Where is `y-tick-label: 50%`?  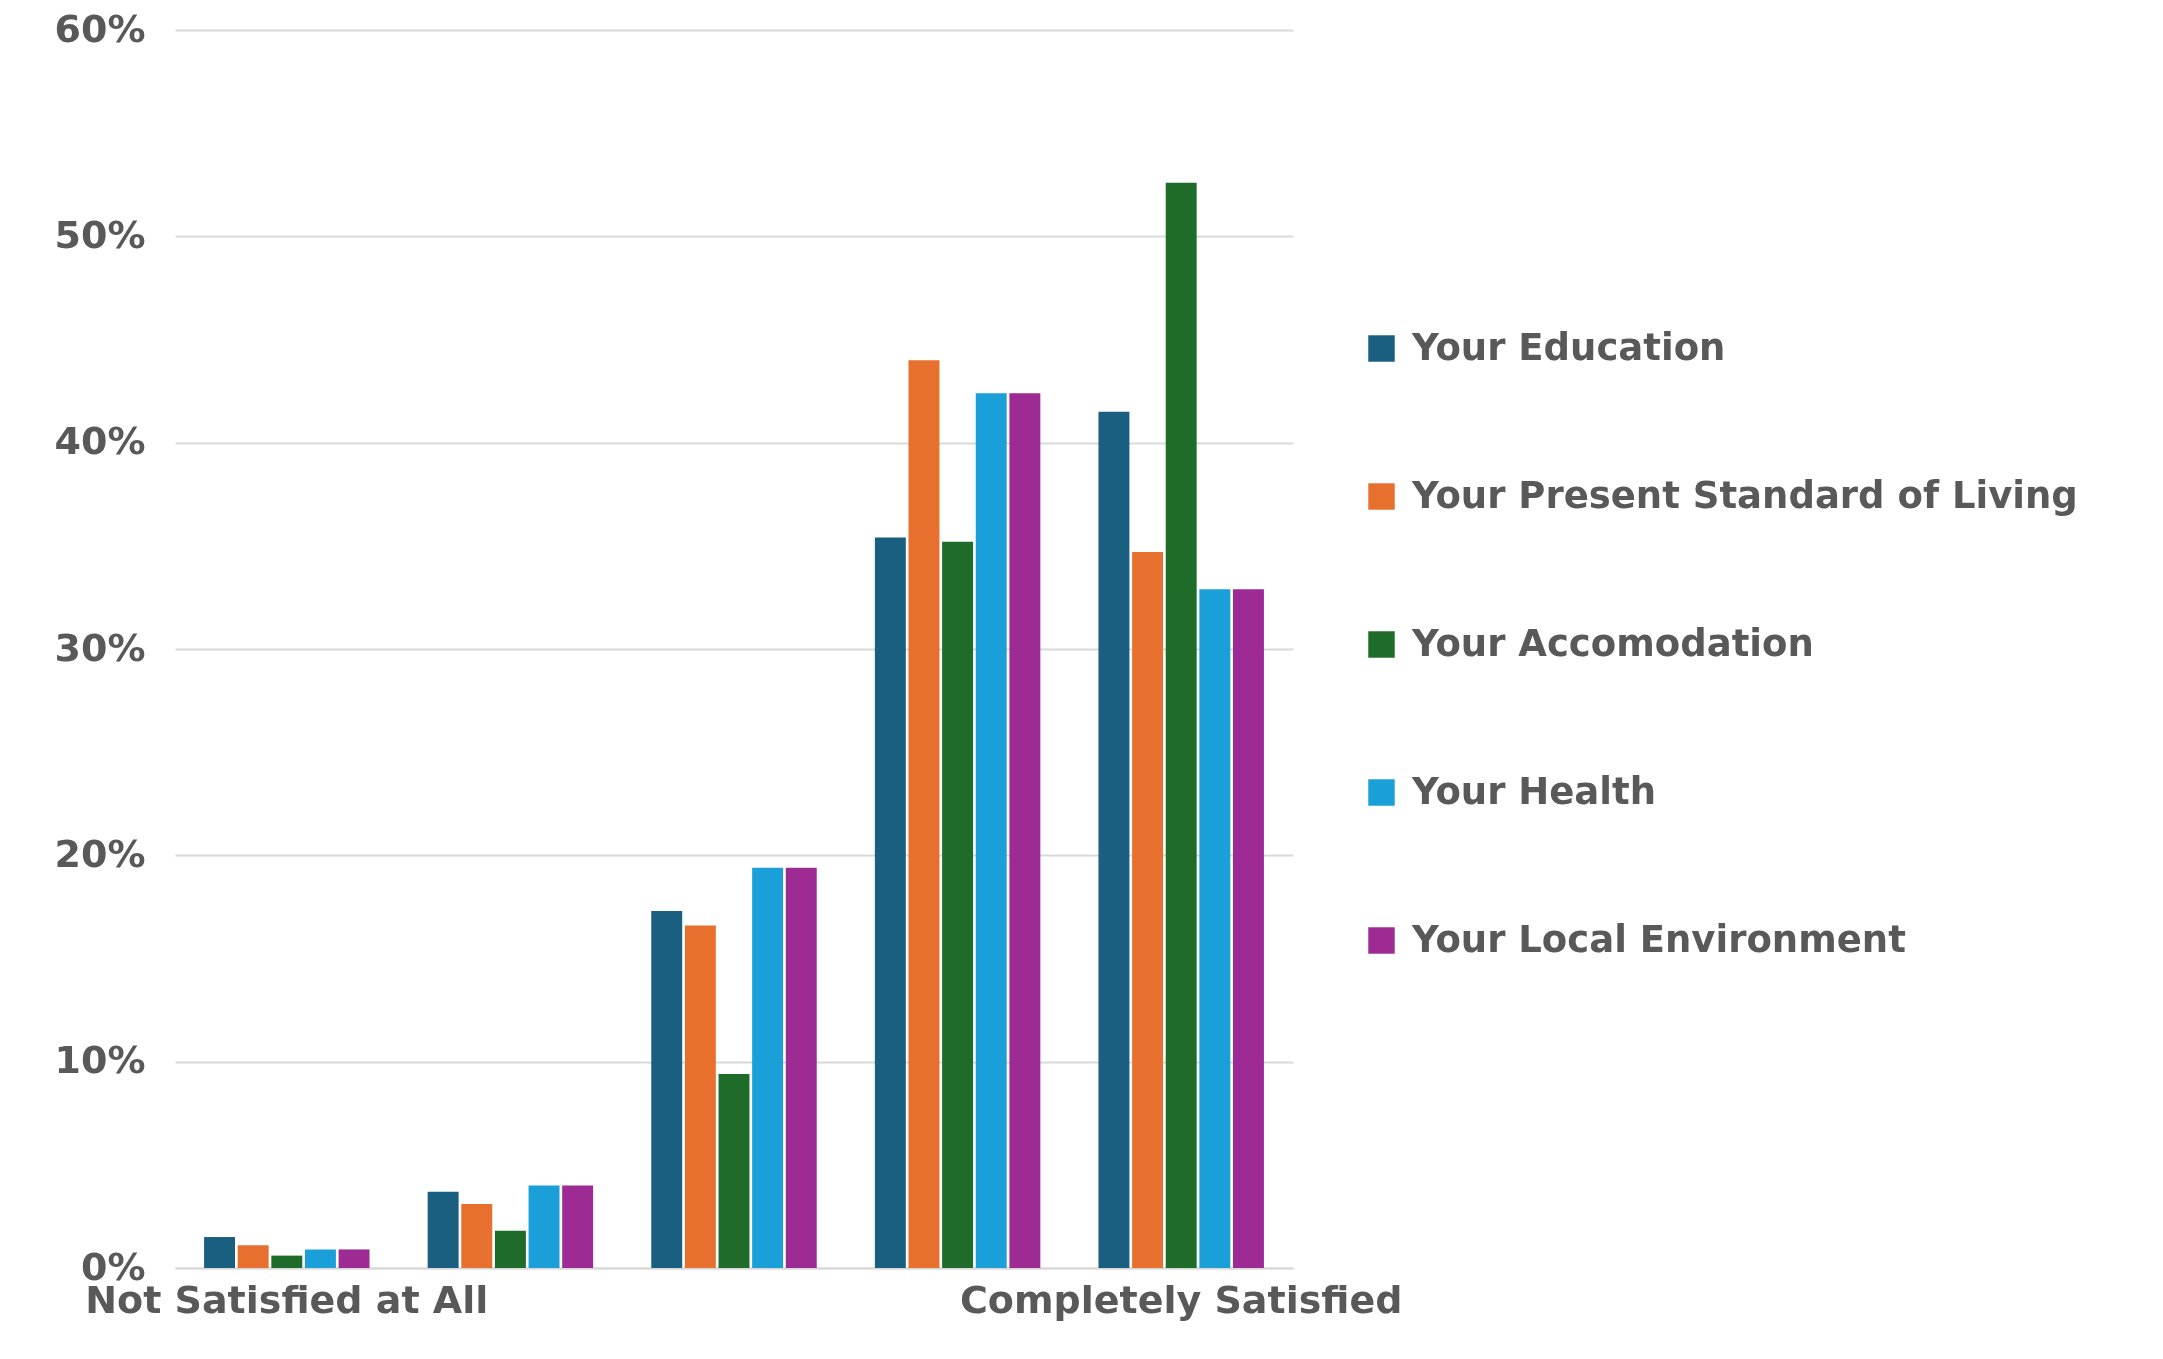 y-tick-label: 50% is located at coordinates (100, 234).